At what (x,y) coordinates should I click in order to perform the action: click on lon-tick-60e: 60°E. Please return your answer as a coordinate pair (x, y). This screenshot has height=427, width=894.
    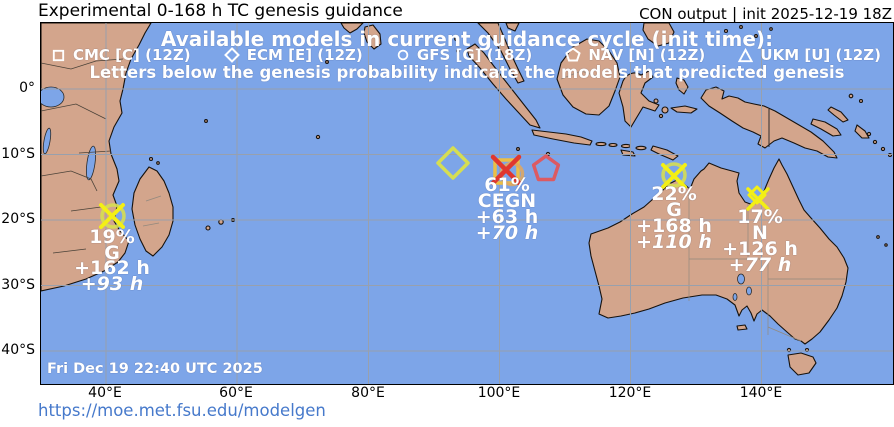
    Looking at the image, I should click on (236, 393).